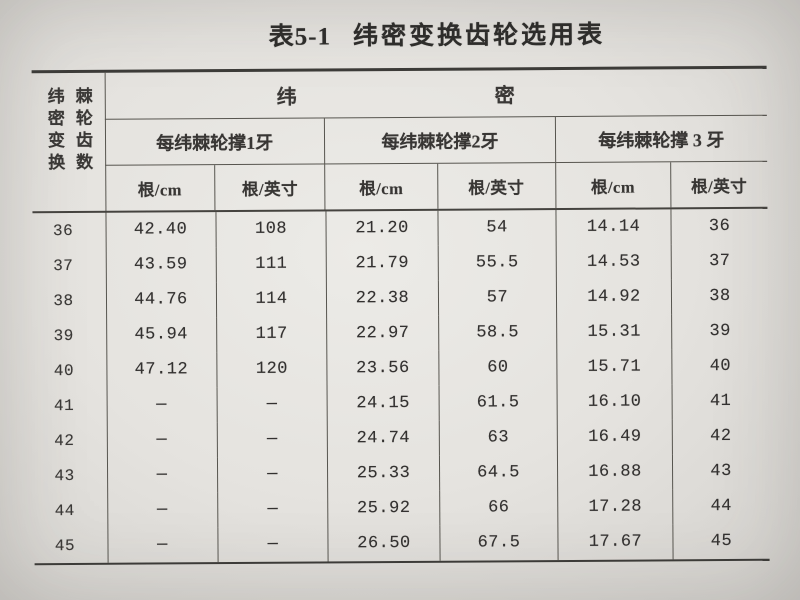  What do you see at coordinates (382, 438) in the screenshot?
I see `value-cell: 24.74` at bounding box center [382, 438].